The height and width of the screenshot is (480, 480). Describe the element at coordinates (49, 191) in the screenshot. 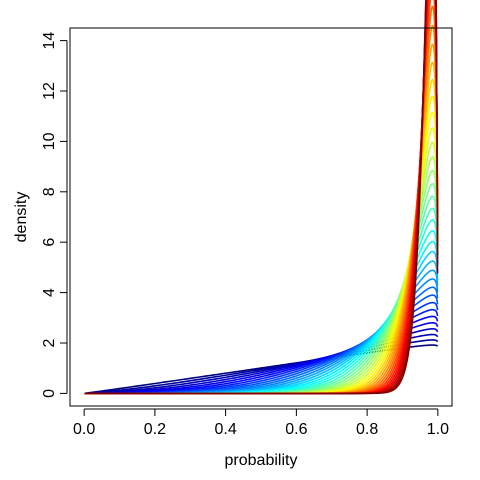

I see `y-tick-label: 8` at that location.